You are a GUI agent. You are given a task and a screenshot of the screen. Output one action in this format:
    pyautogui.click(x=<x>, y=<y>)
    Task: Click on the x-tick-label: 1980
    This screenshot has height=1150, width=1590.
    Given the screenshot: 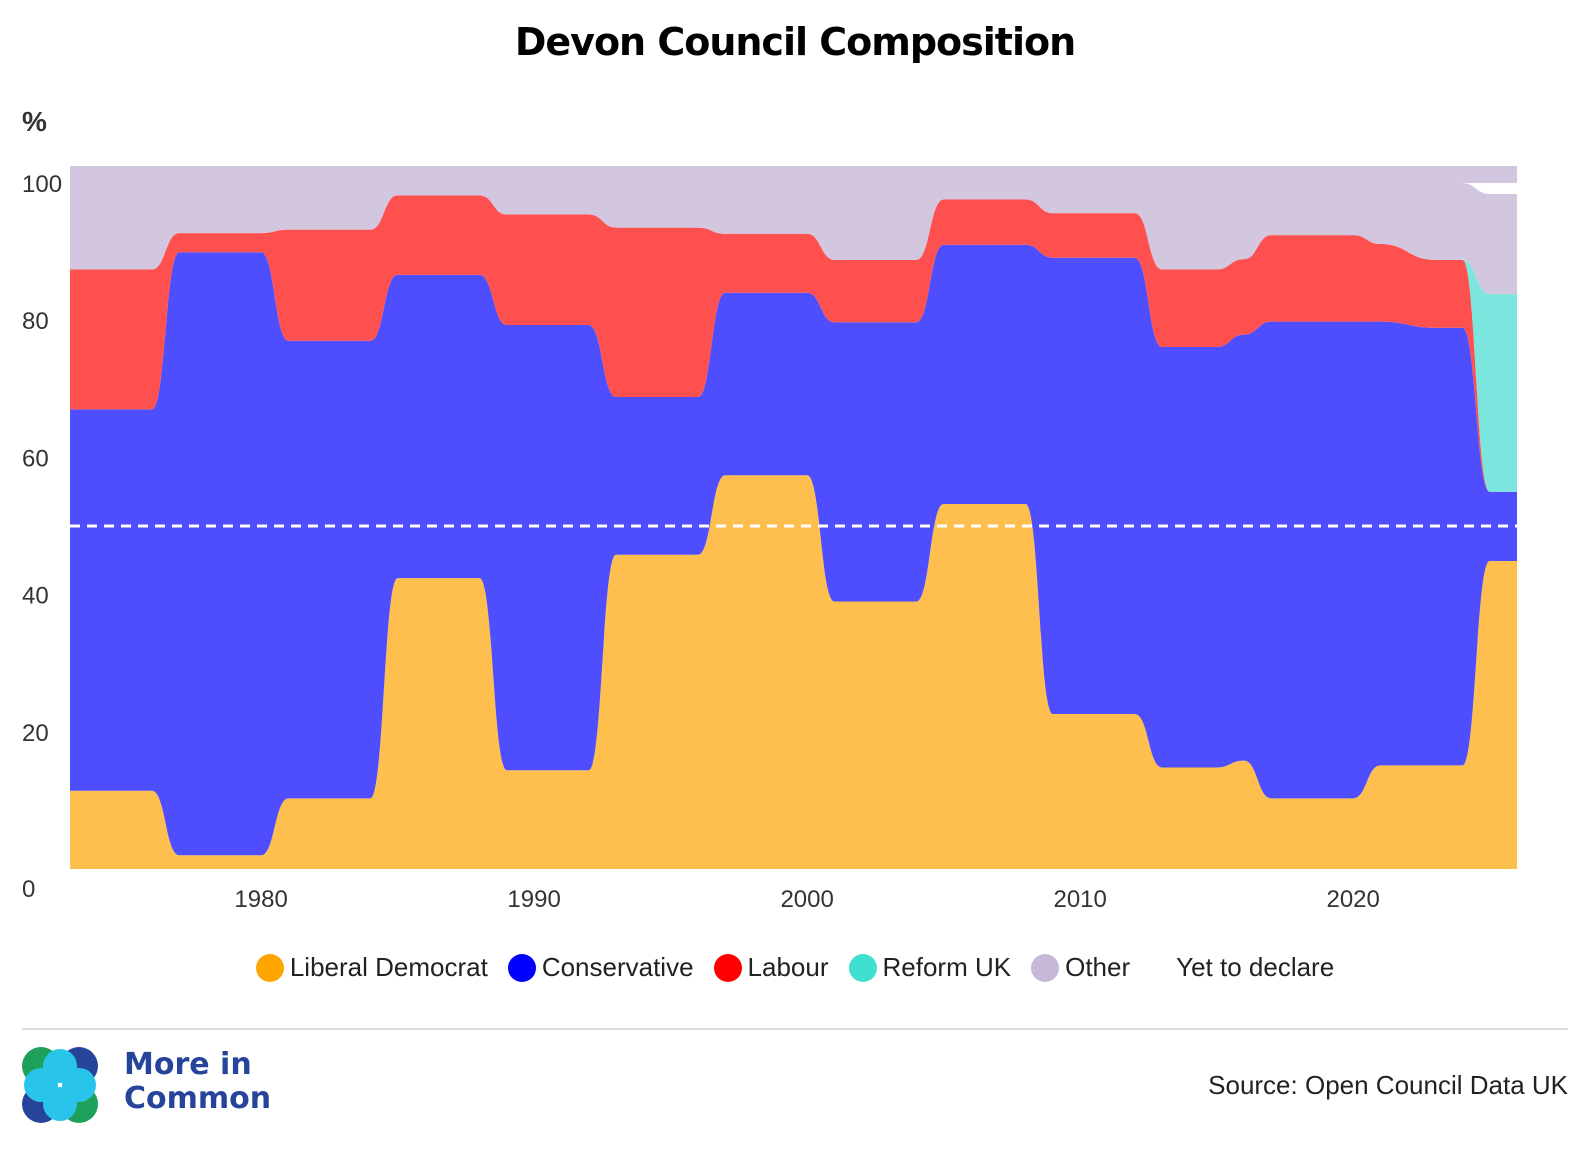 What is the action you would take?
    pyautogui.click(x=260, y=899)
    